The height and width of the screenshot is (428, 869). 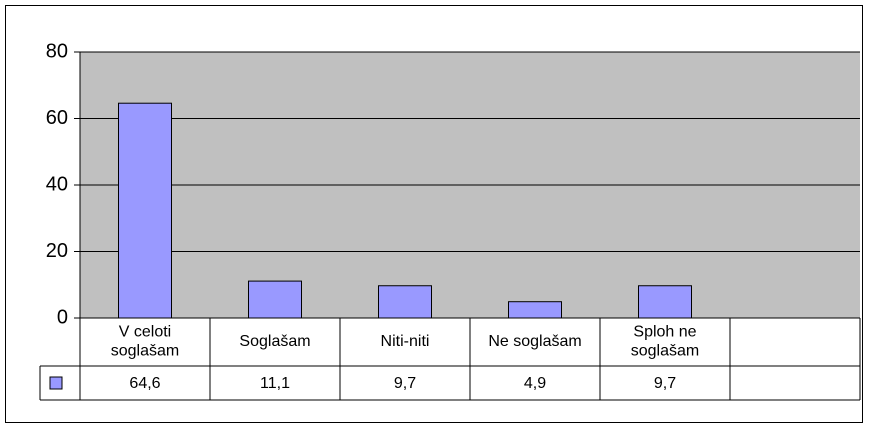 What do you see at coordinates (57, 251) in the screenshot?
I see `y-tick-label: 20` at bounding box center [57, 251].